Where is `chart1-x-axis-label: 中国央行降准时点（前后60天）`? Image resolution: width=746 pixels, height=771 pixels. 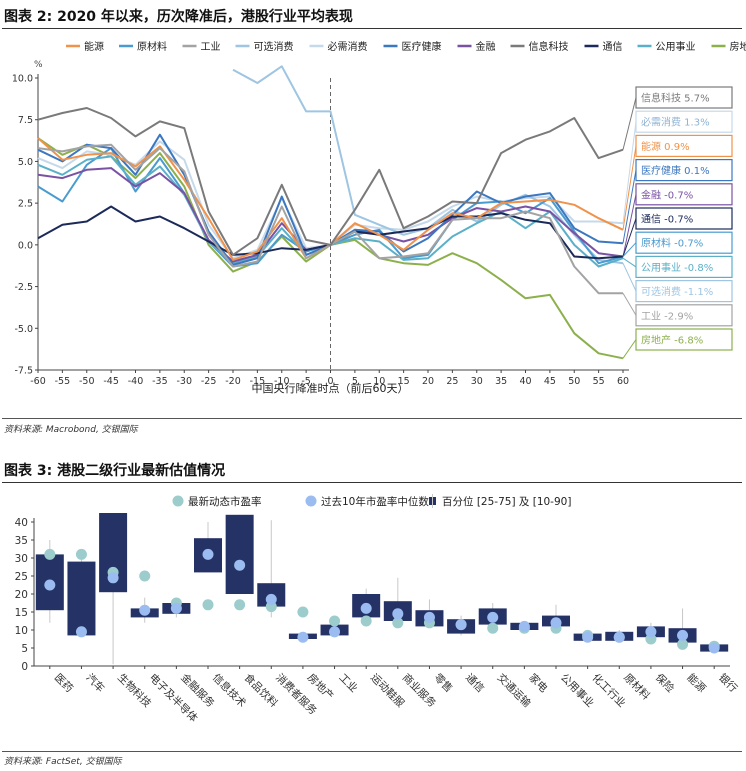 chart1-x-axis-label: 中国央行降准时点（前后60天） is located at coordinates (330, 388).